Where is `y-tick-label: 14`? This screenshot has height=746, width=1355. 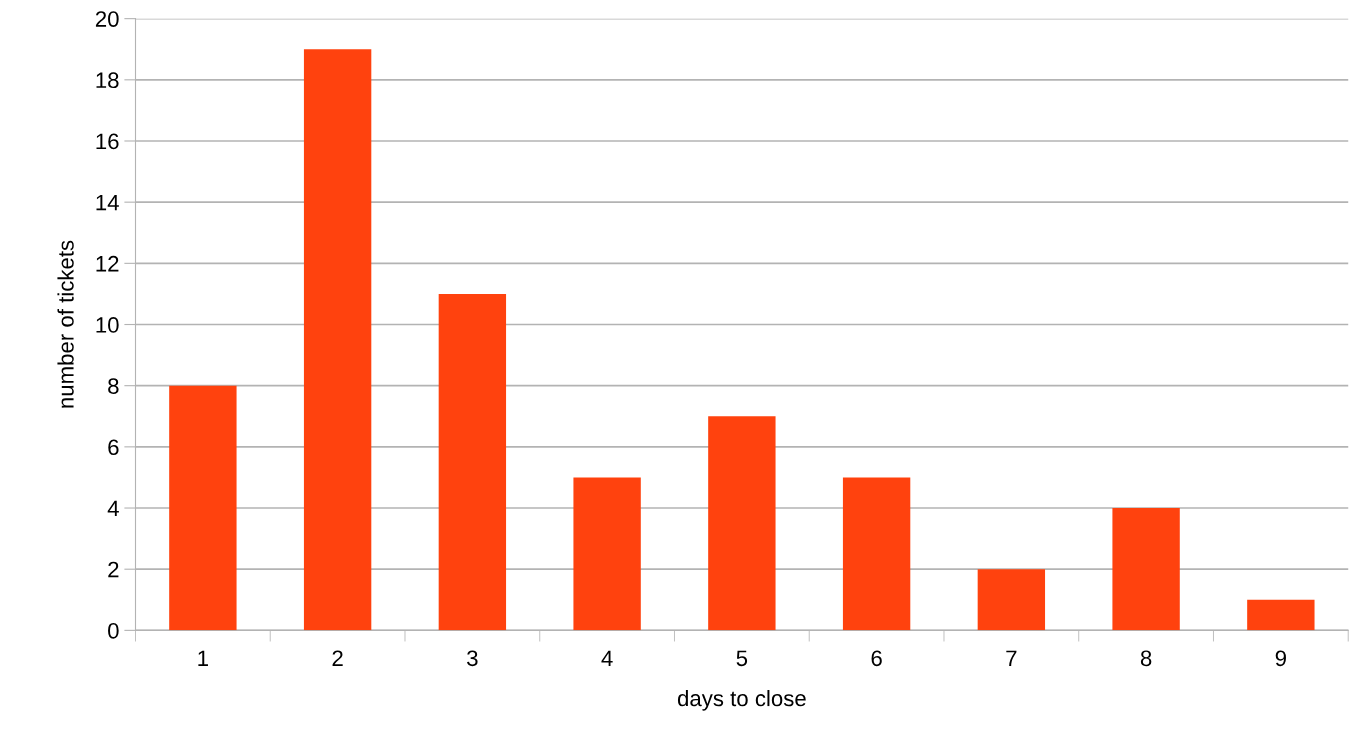 y-tick-label: 14 is located at coordinates (107, 202).